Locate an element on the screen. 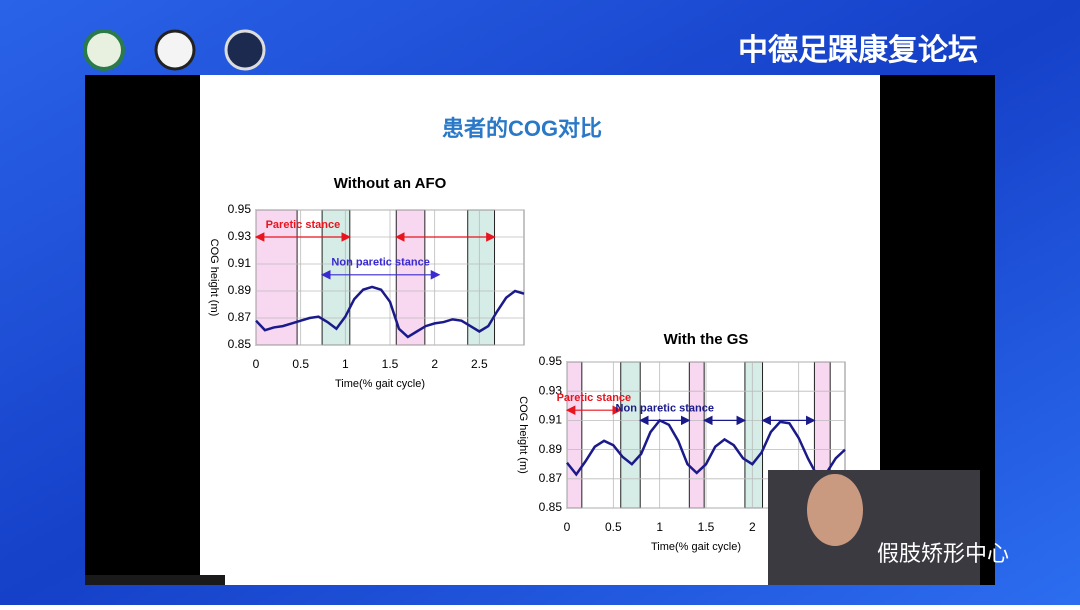 This screenshot has width=1080, height=610. webcam-person is located at coordinates (835, 510).